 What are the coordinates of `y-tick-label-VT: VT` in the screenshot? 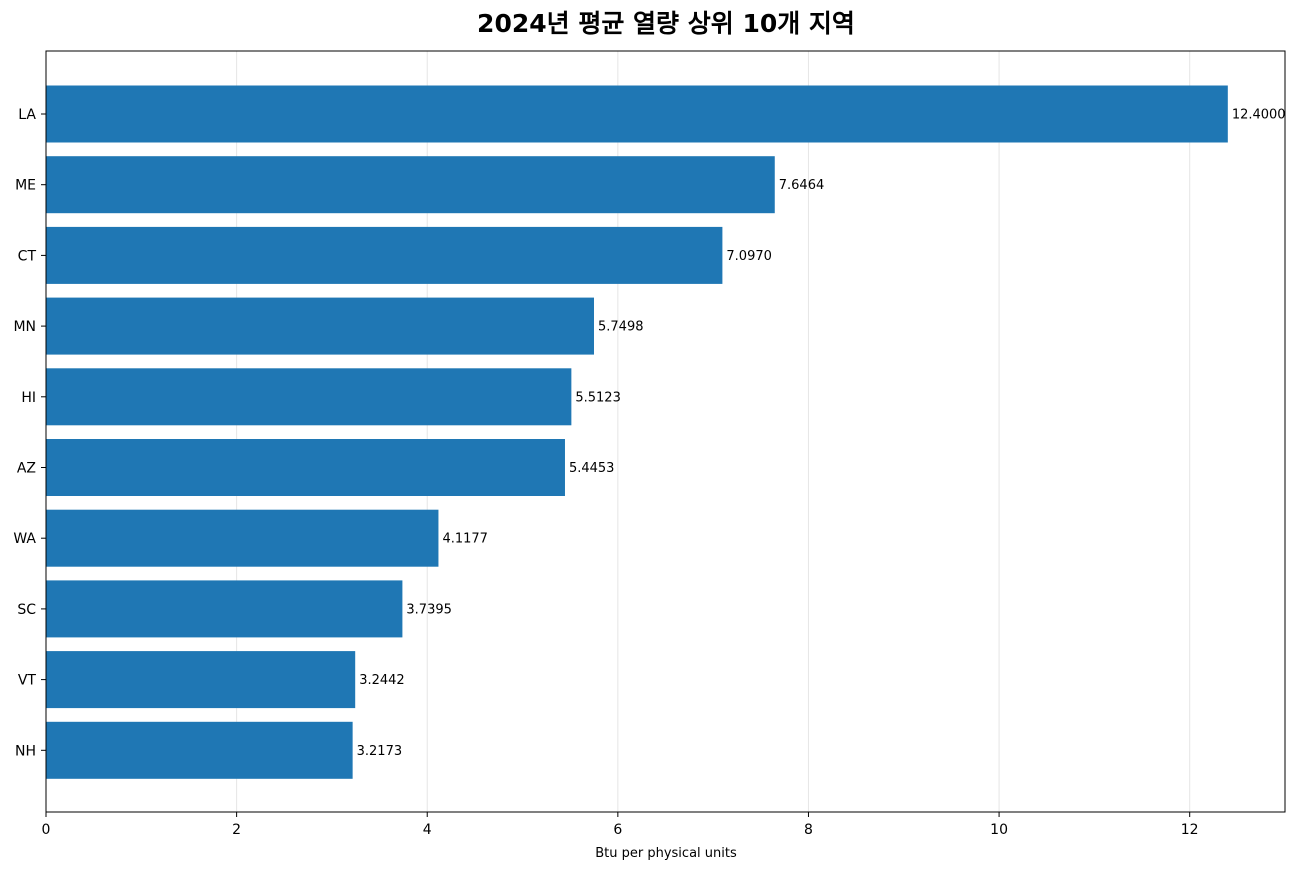 It's located at (27, 681).